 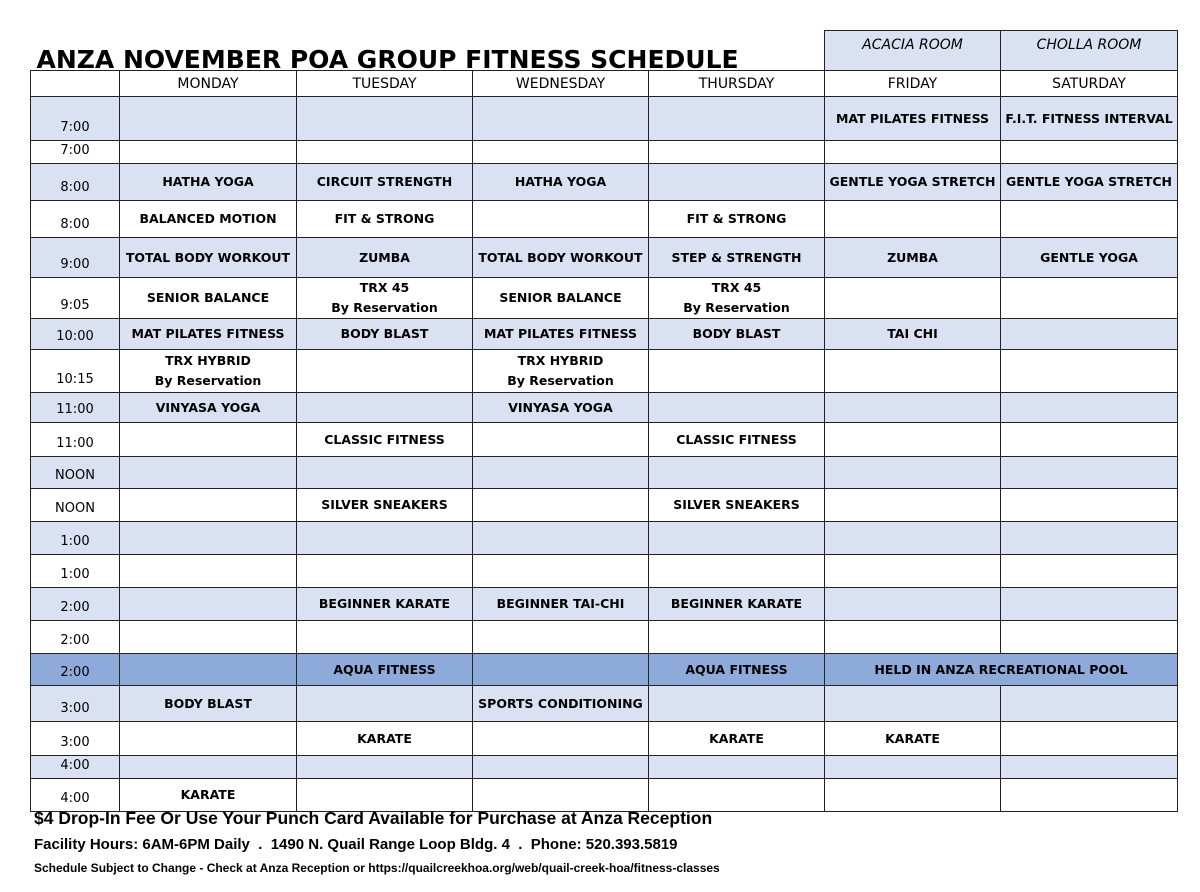 I want to click on class-name: BEGINNER TAI-CHI, so click(x=560, y=604).